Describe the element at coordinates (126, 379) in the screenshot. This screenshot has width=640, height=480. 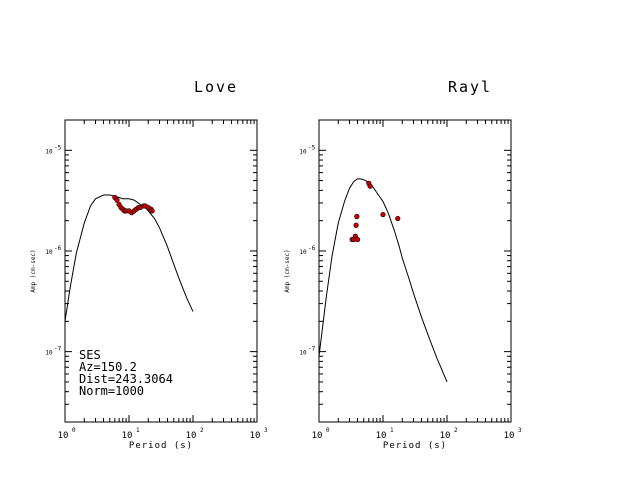
I see `station-info-line: Dist=243.3064` at that location.